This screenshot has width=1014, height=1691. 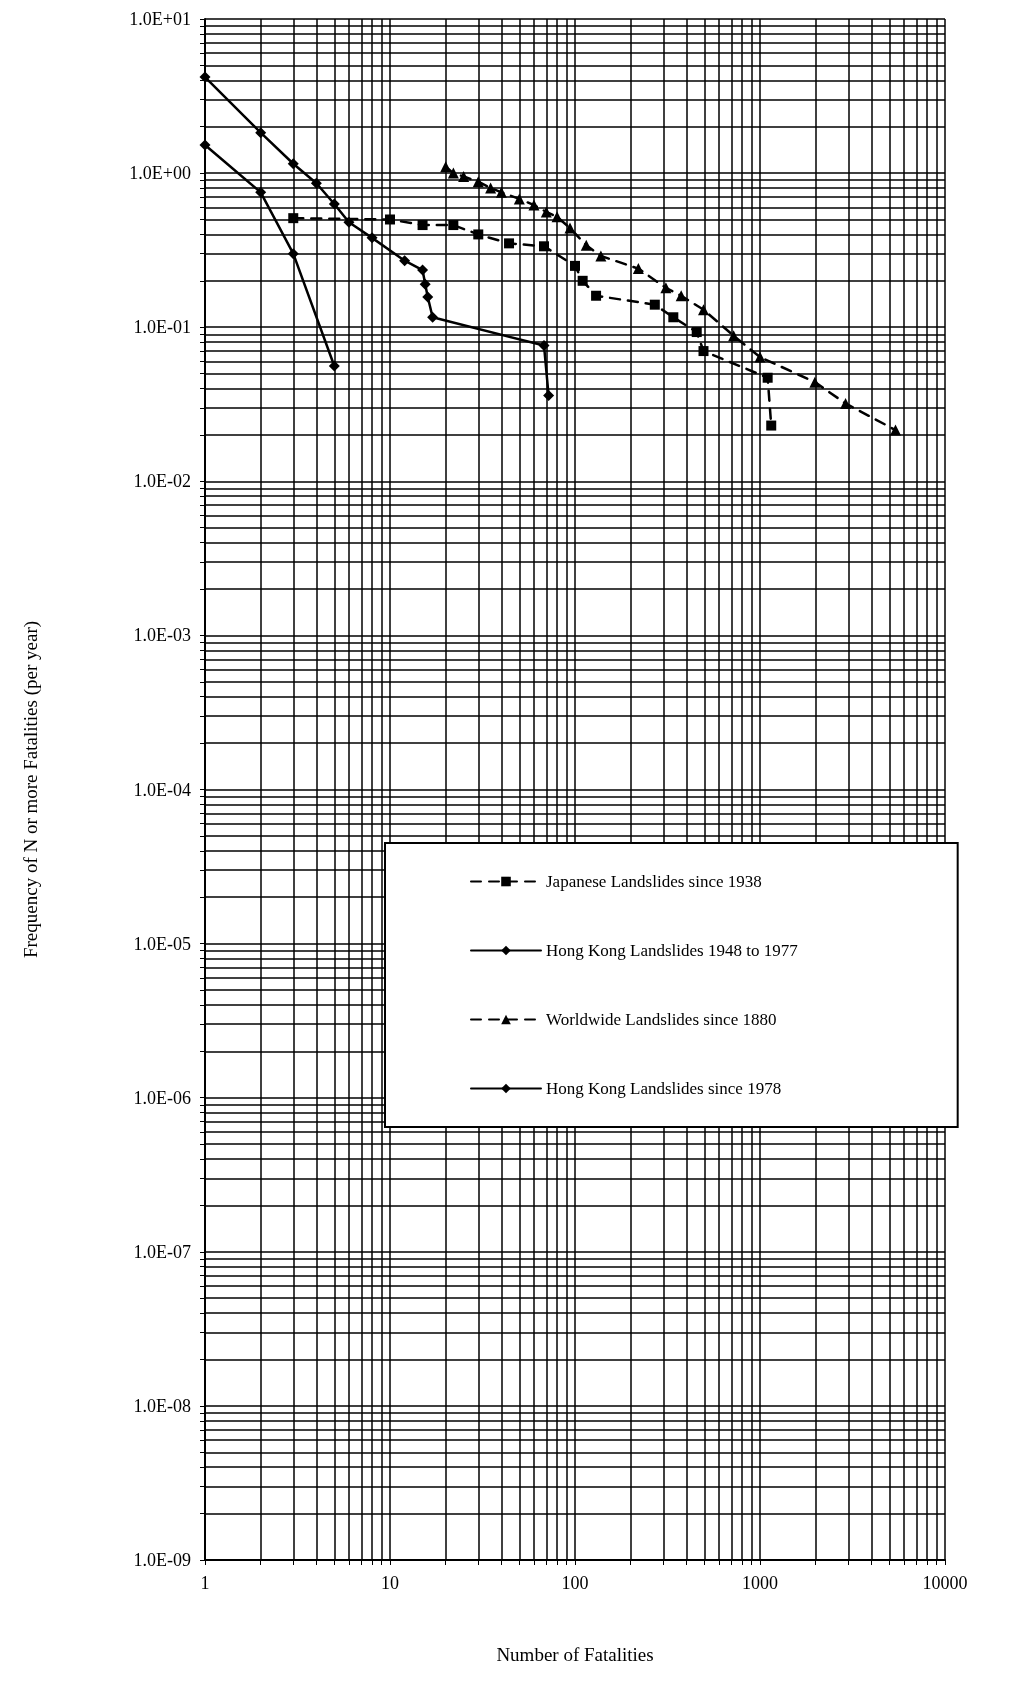 I want to click on y-tick-label: 1.0E-07, so click(x=162, y=1251).